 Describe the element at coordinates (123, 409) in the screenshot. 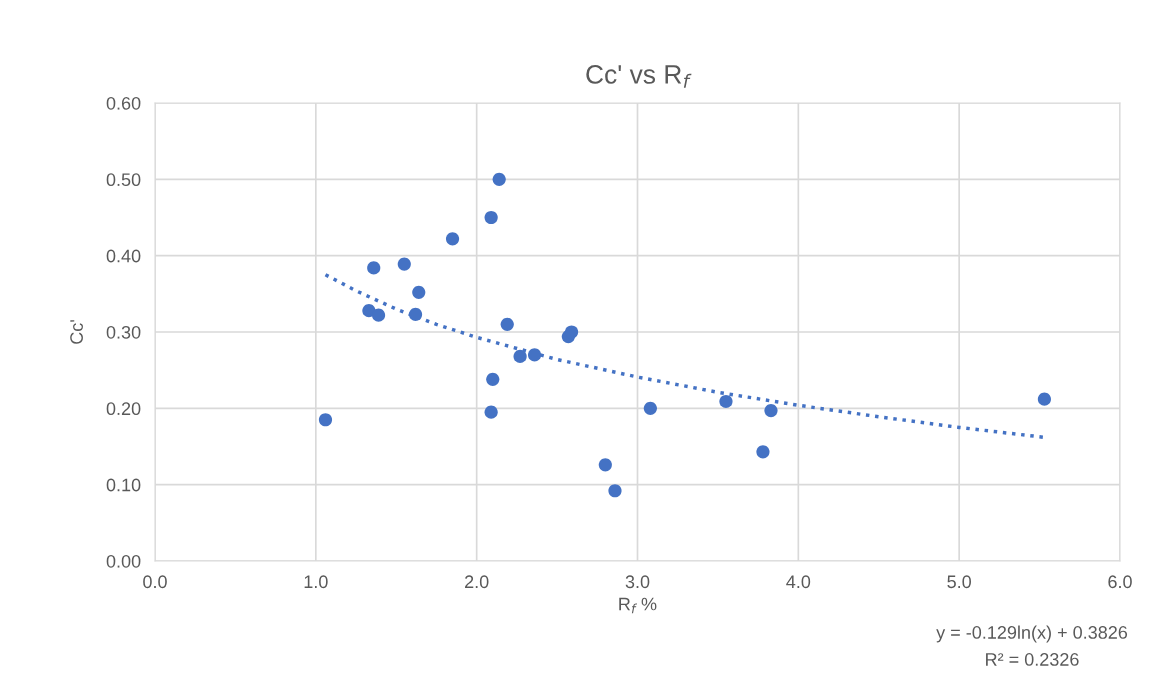

I see `y-tick-label: 0.20` at that location.